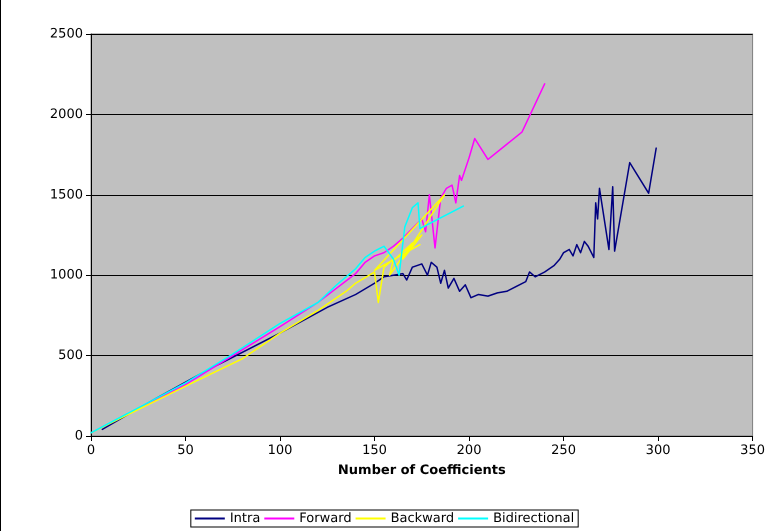 The height and width of the screenshot is (531, 768). I want to click on legend-label: Forward, so click(325, 518).